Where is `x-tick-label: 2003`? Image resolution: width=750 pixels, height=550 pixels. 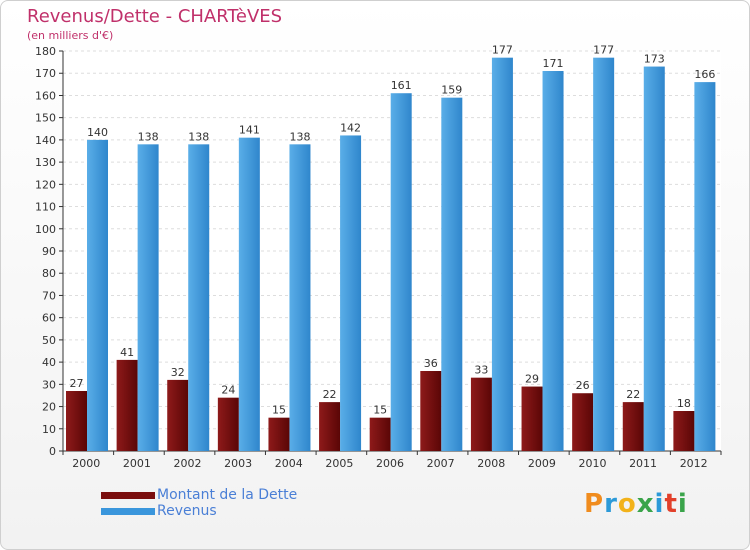
x-tick-label: 2003 is located at coordinates (238, 463).